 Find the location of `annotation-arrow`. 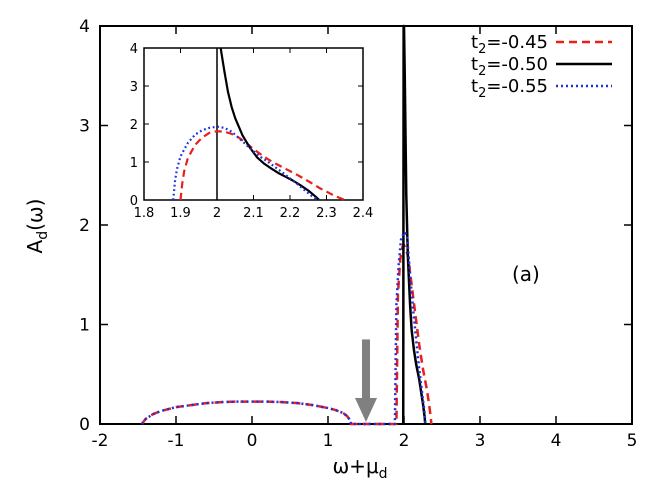

annotation-arrow is located at coordinates (366, 380).